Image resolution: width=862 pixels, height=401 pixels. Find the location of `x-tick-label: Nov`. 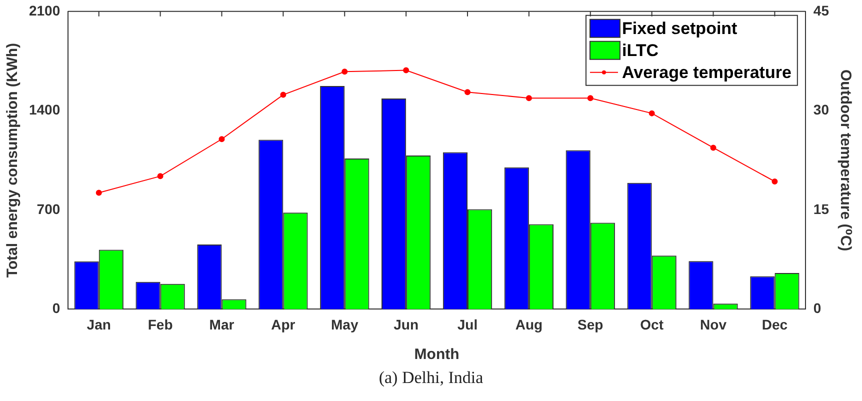

x-tick-label: Nov is located at coordinates (713, 324).